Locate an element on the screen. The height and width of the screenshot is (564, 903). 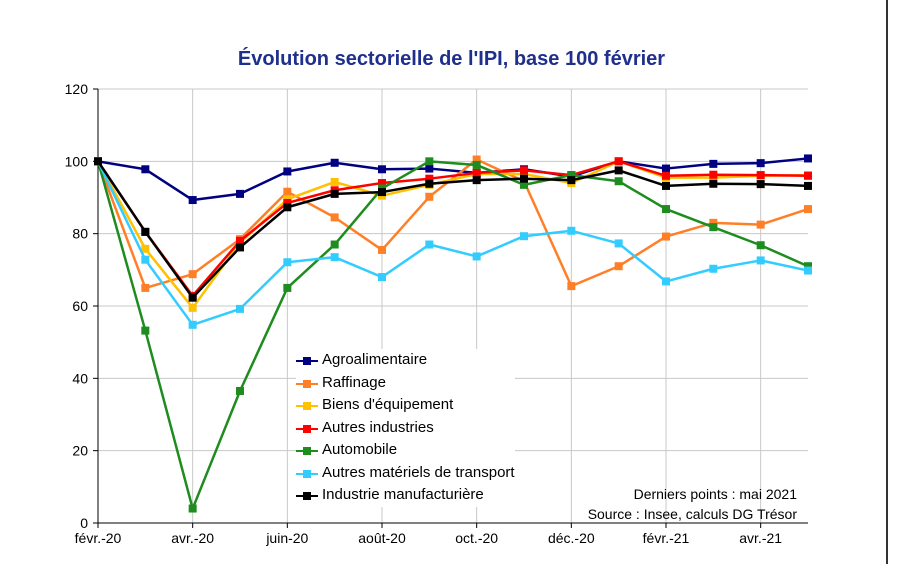
legend-label: Autres industries is located at coordinates (378, 427).